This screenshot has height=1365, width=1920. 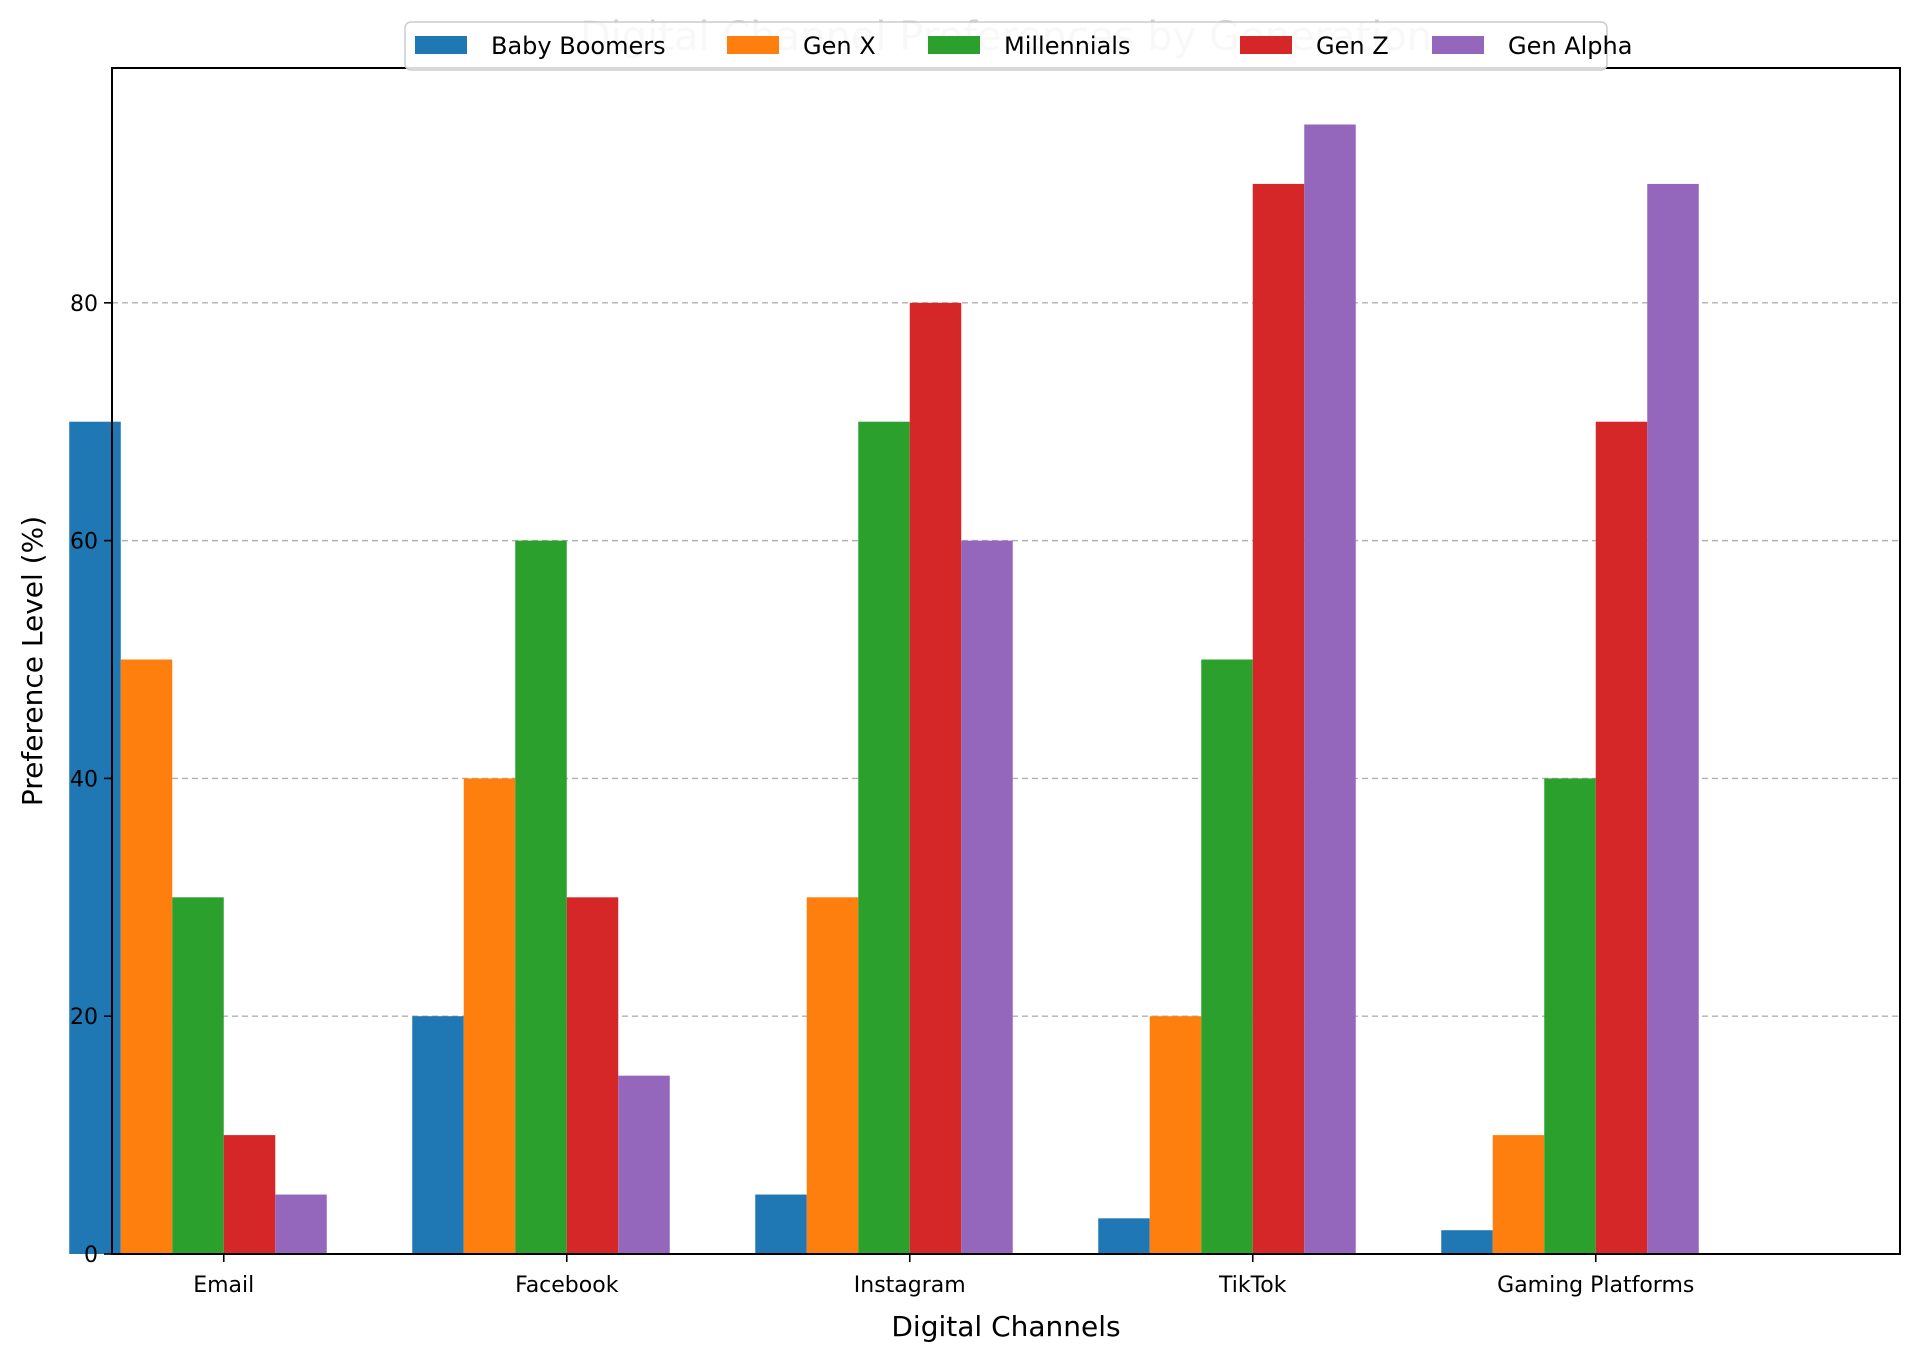 What do you see at coordinates (489, 1016) in the screenshot?
I see `bar-gen-x-facebook` at bounding box center [489, 1016].